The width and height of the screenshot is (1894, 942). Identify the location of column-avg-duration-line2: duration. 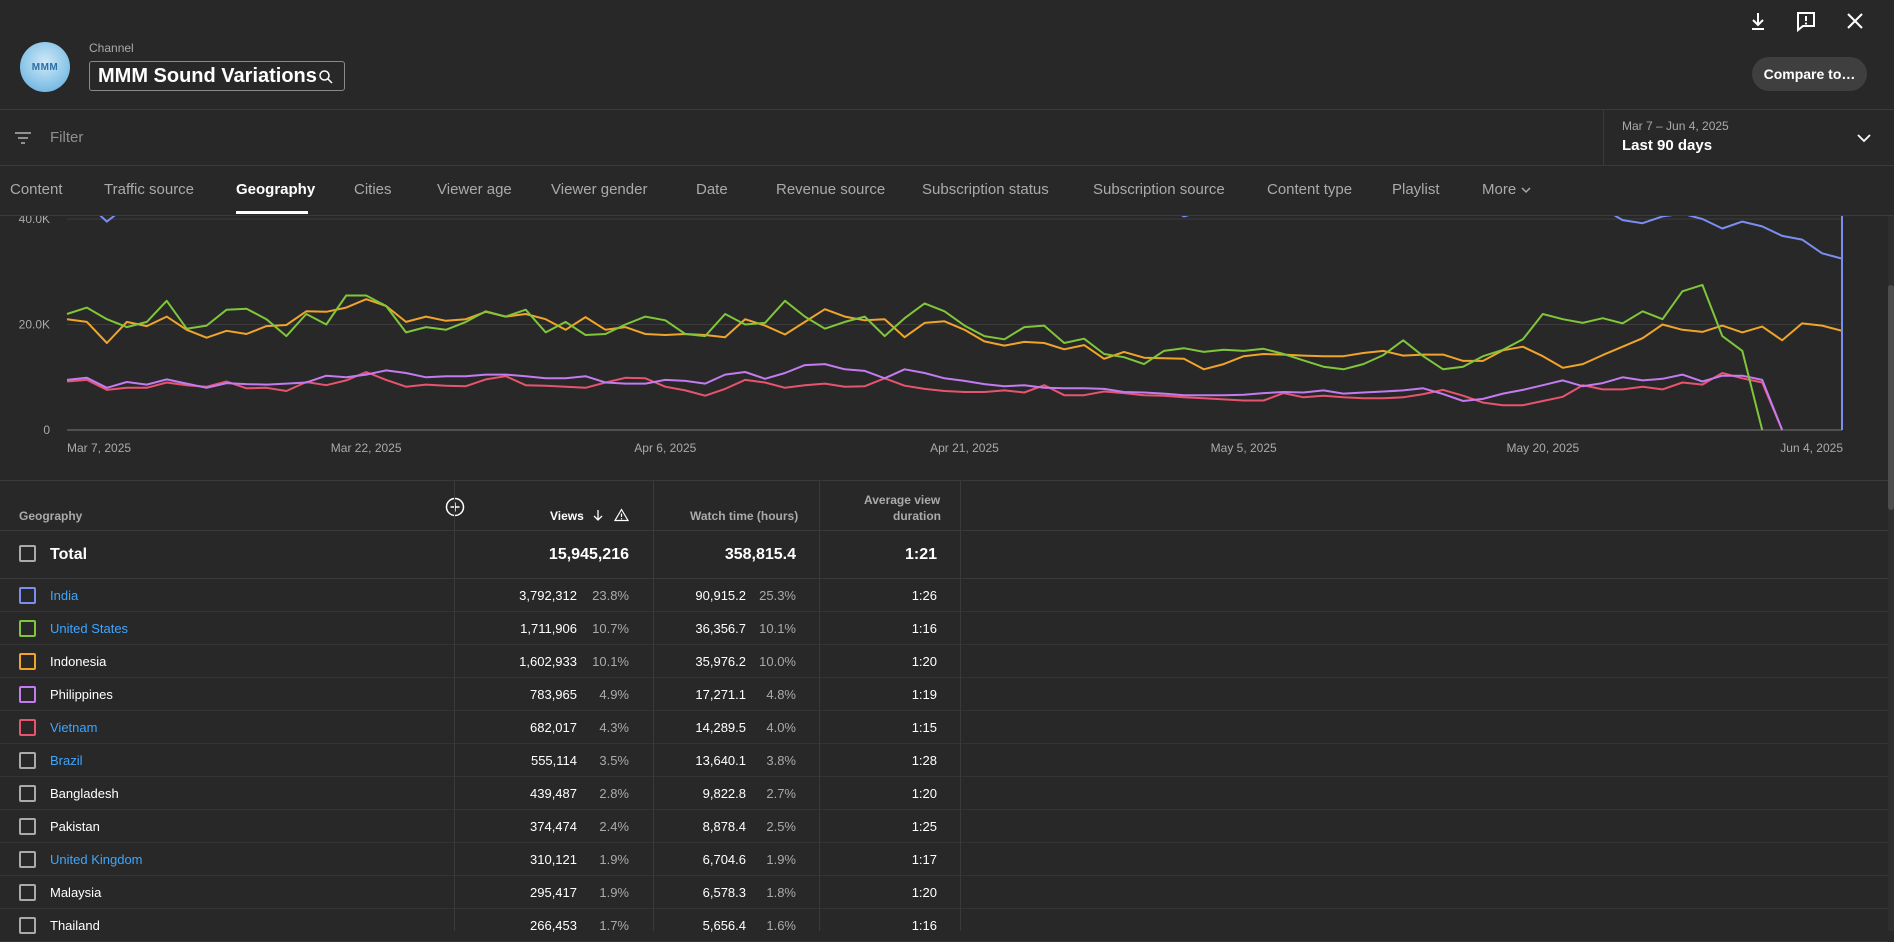
(917, 516).